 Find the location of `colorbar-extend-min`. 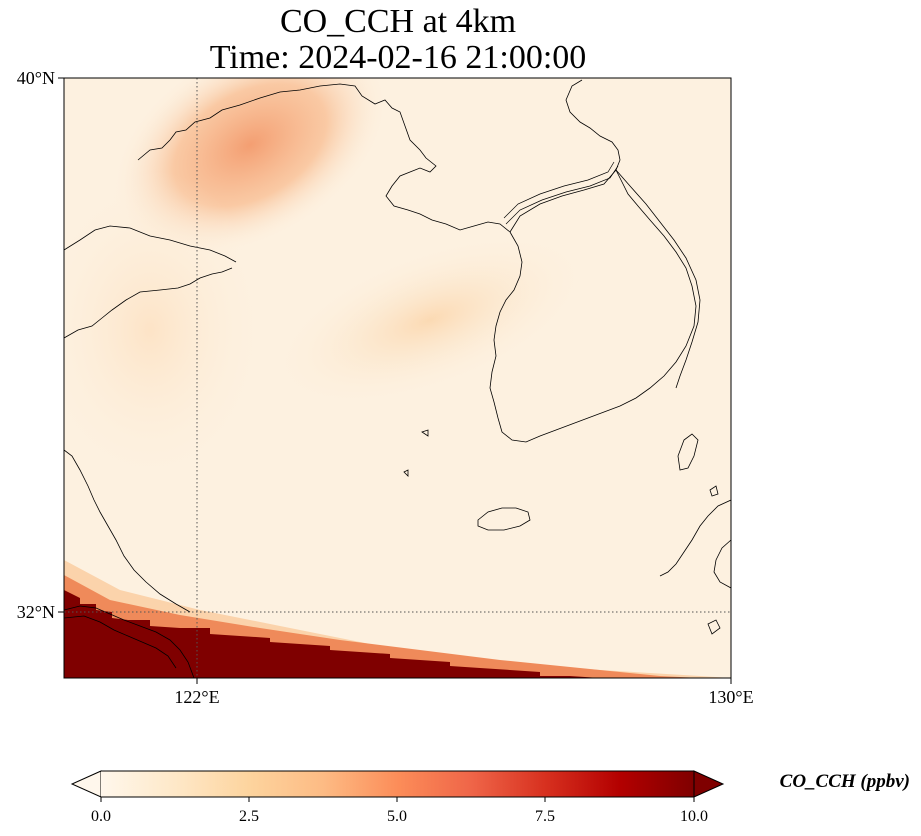

colorbar-extend-min is located at coordinates (86, 784).